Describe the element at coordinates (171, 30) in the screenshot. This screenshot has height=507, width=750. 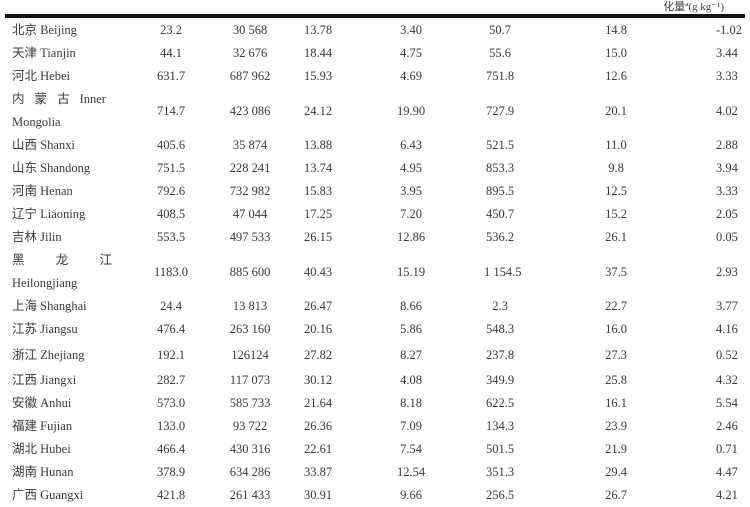
I see `cell-col-1: 23.2` at that location.